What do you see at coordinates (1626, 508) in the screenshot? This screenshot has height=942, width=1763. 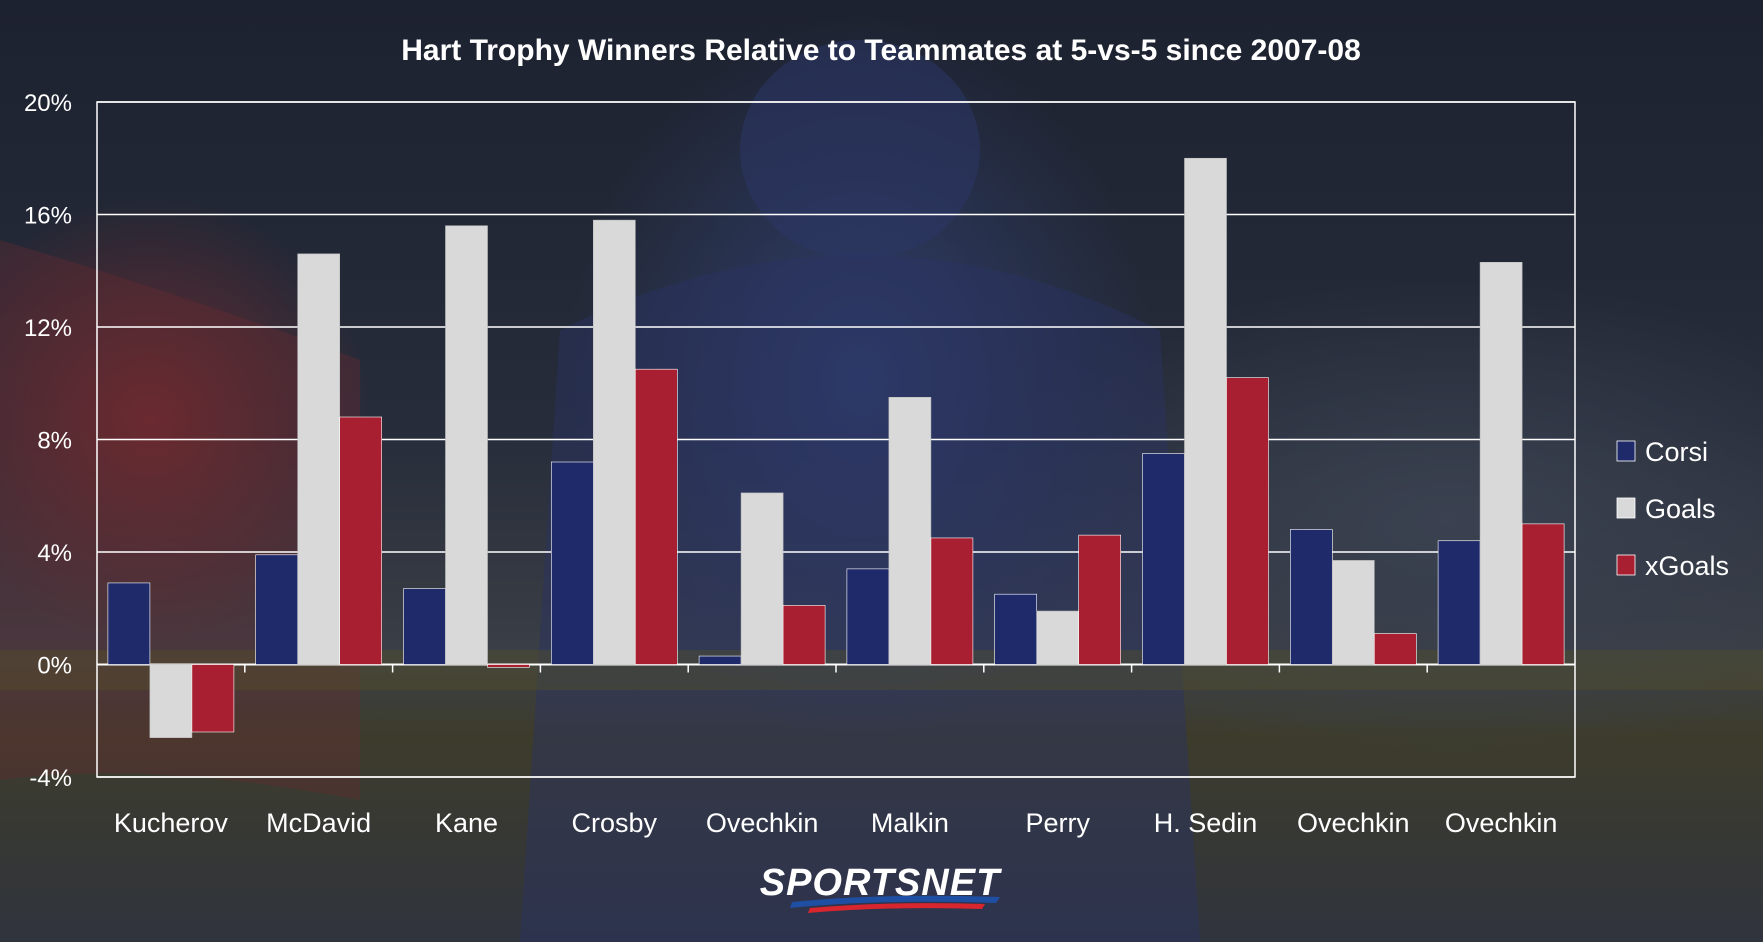 I see `legend-swatch-goals` at bounding box center [1626, 508].